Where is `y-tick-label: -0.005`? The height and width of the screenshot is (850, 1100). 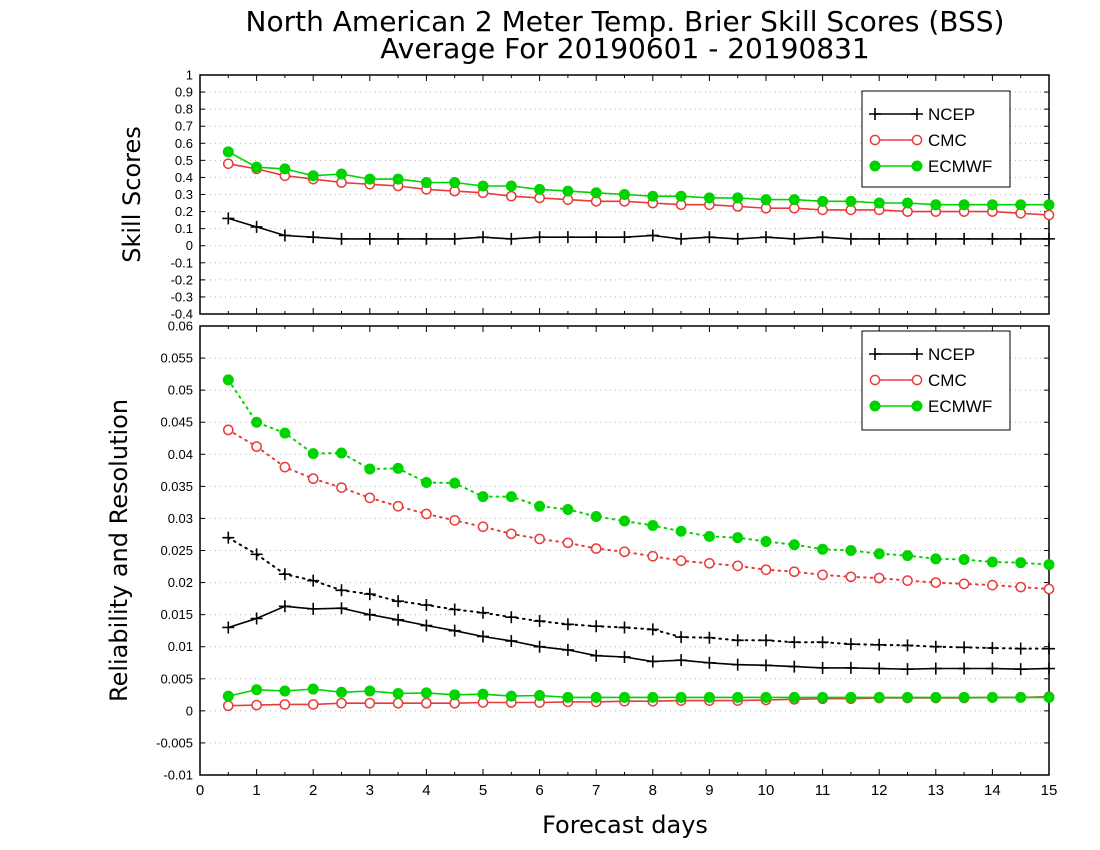 y-tick-label: -0.005 is located at coordinates (174, 742).